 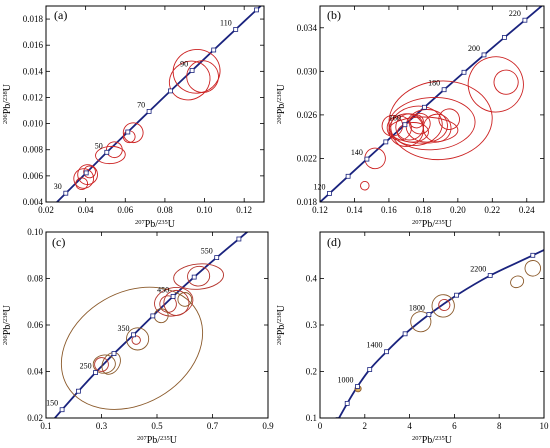 I want to click on age-label: 90, so click(x=184, y=64).